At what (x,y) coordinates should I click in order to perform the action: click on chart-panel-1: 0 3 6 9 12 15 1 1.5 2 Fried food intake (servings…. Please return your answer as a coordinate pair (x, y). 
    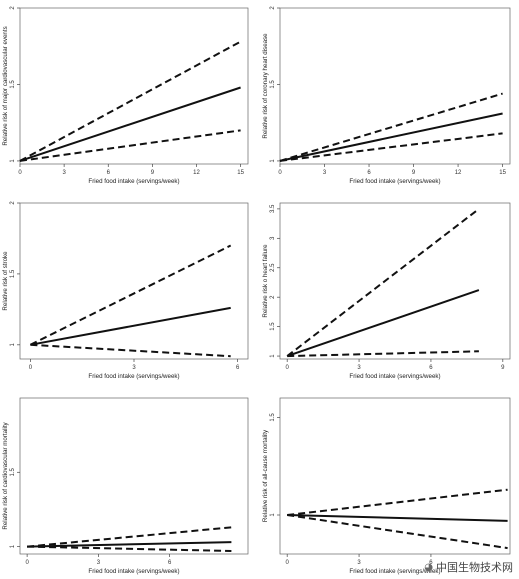
    Looking at the image, I should click on (125, 95).